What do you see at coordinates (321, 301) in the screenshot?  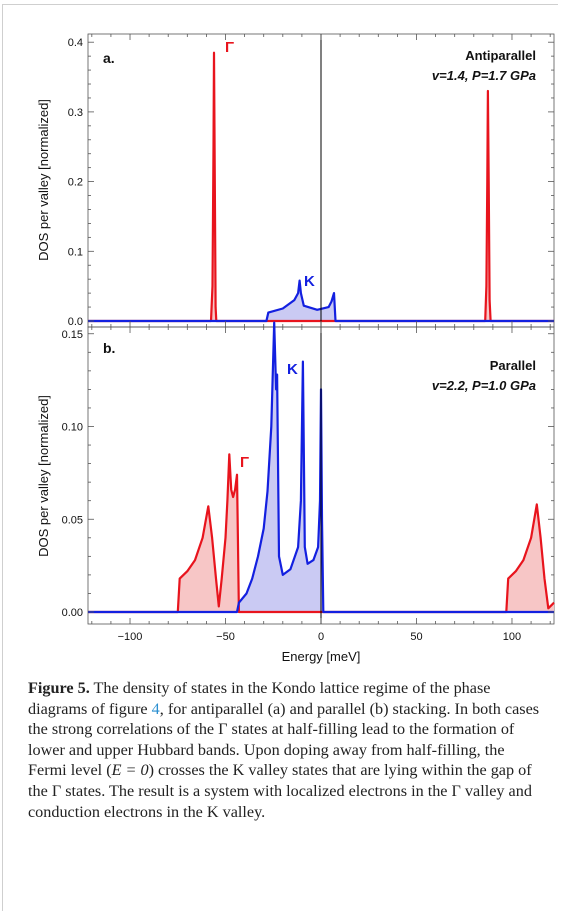 I see `panel-a-series-k-line` at bounding box center [321, 301].